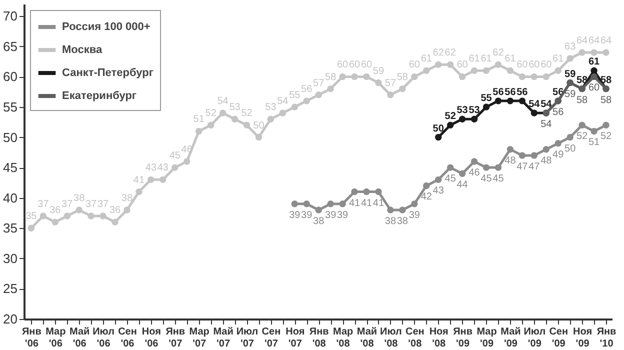 The width and height of the screenshot is (624, 350). Describe the element at coordinates (10, 198) in the screenshot. I see `y-tick-label: 40` at that location.